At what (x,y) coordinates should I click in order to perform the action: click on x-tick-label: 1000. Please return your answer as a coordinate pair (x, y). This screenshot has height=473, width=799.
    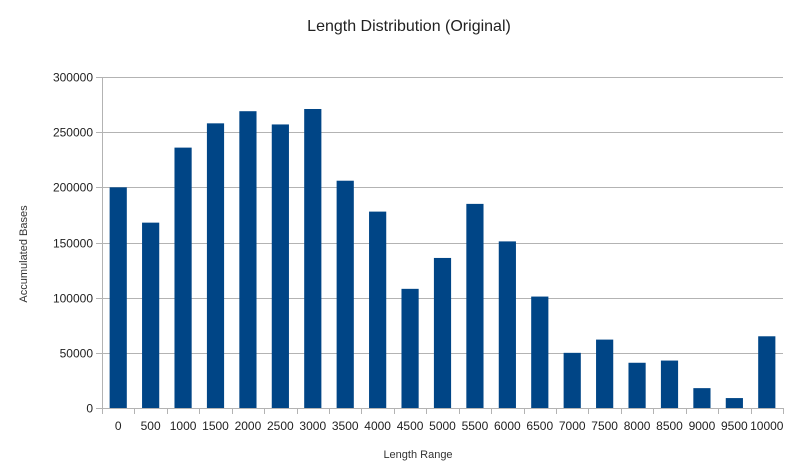
    Looking at the image, I should click on (183, 426).